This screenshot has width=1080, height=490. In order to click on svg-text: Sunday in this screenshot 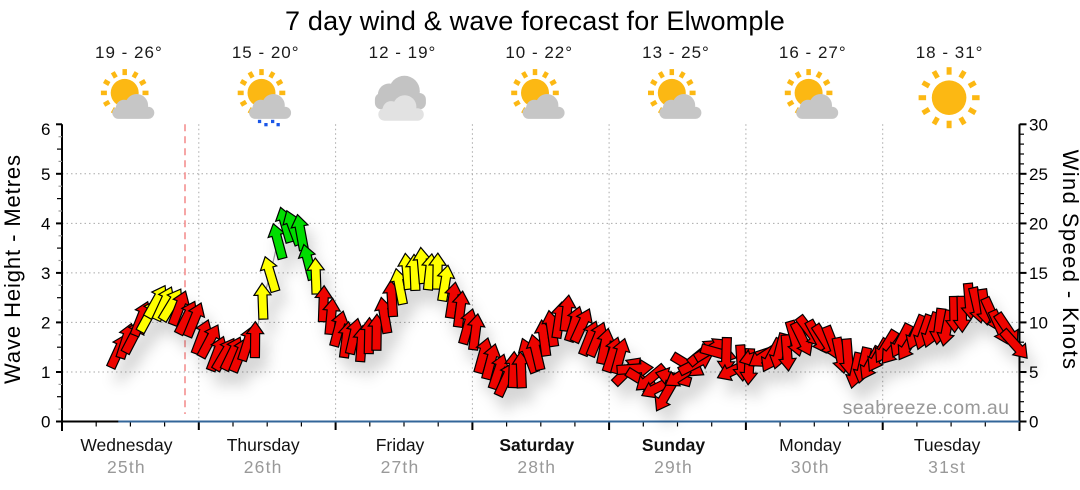, I will do `click(673, 445)`.